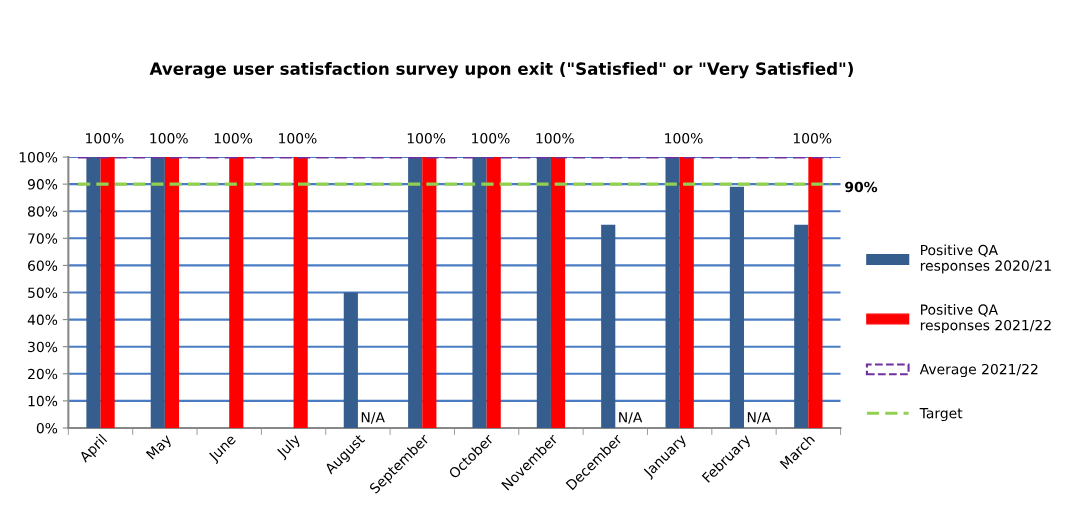 The image size is (1068, 520). I want to click on y-tick-label: 30%, so click(43, 347).